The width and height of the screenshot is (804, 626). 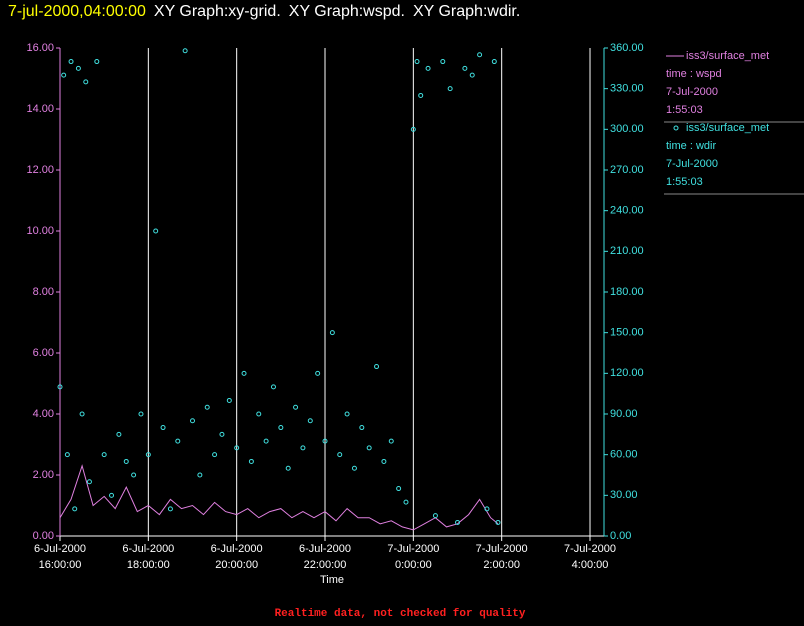 I want to click on y-tick-label: 16.00, so click(x=40, y=48).